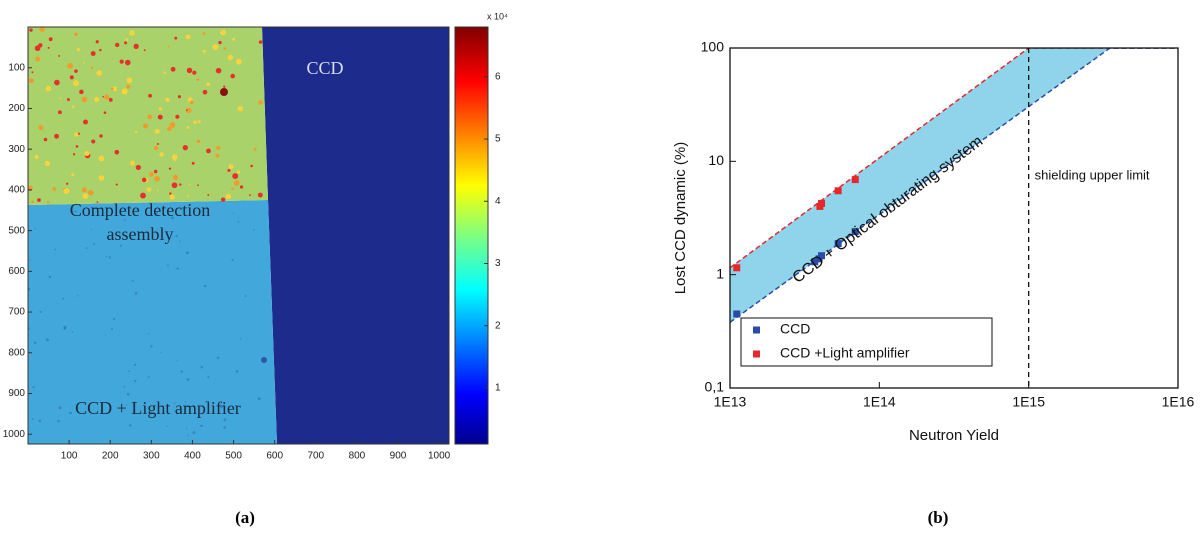 The width and height of the screenshot is (1202, 538). I want to click on y-tick-label: 1000, so click(14, 434).